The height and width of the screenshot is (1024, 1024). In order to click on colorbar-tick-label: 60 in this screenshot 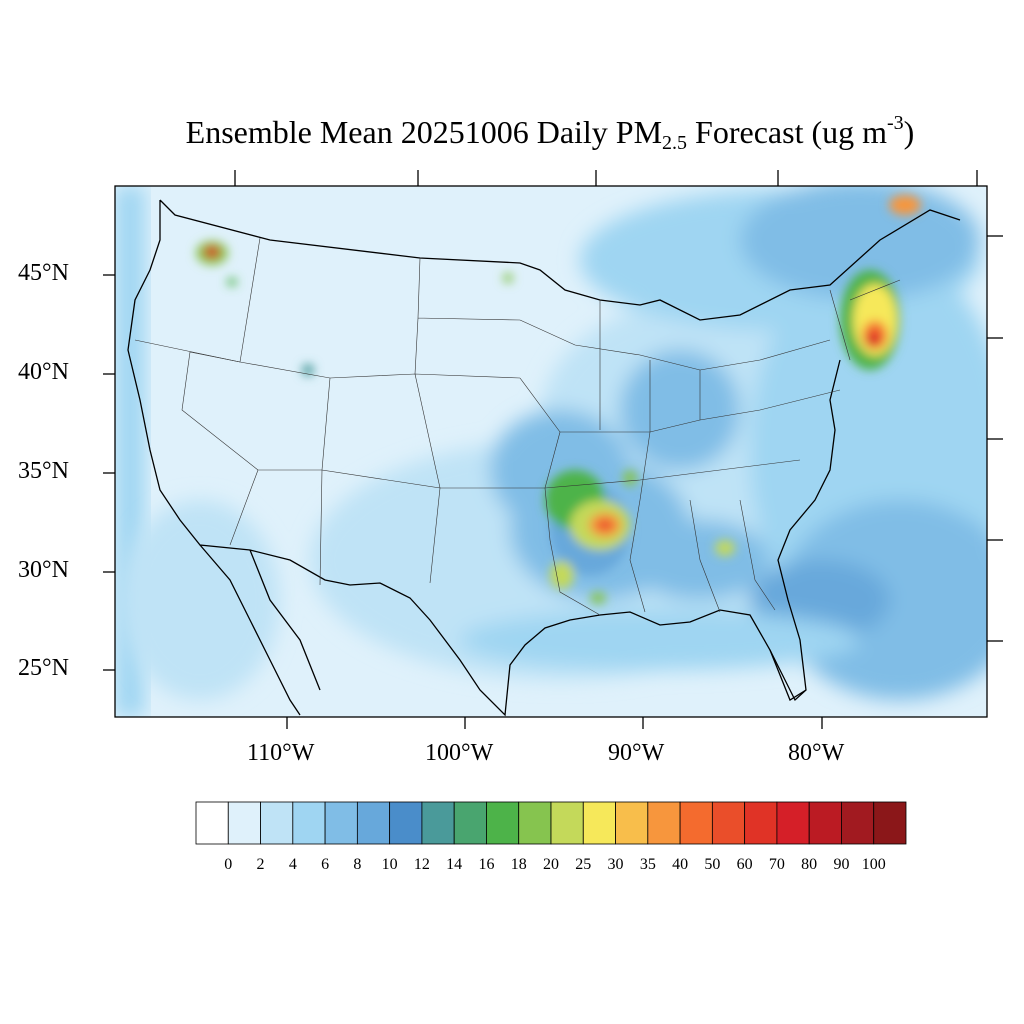, I will do `click(744, 864)`.